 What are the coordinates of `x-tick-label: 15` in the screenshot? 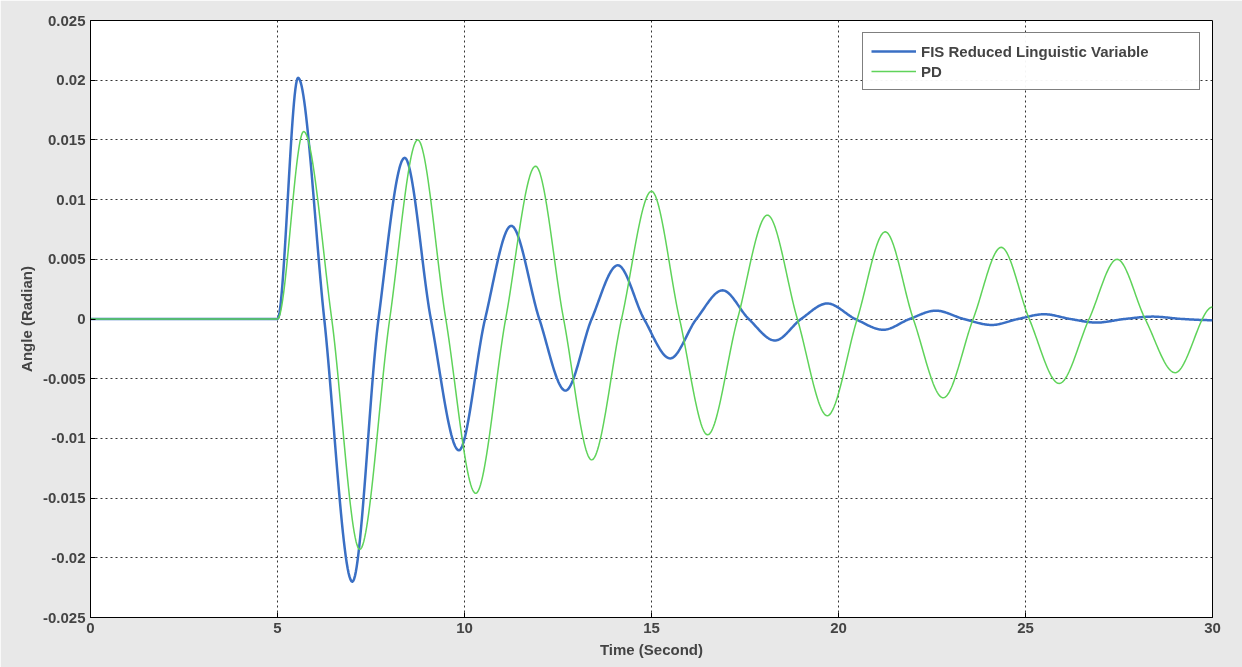 It's located at (651, 627).